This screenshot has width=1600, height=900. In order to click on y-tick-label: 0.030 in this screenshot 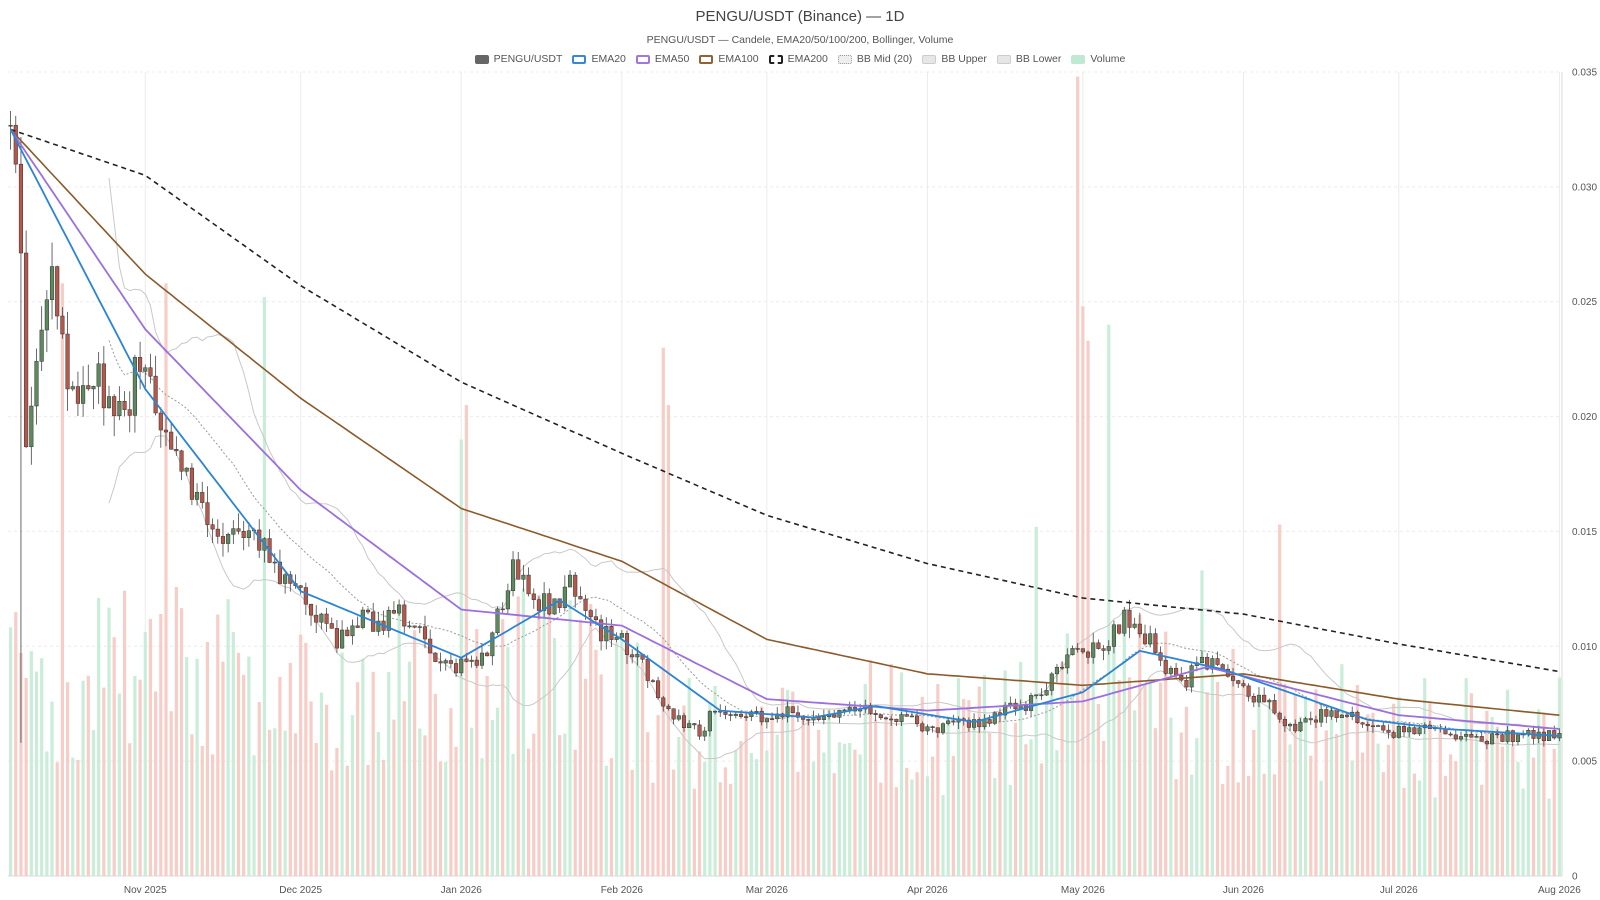, I will do `click(1584, 187)`.